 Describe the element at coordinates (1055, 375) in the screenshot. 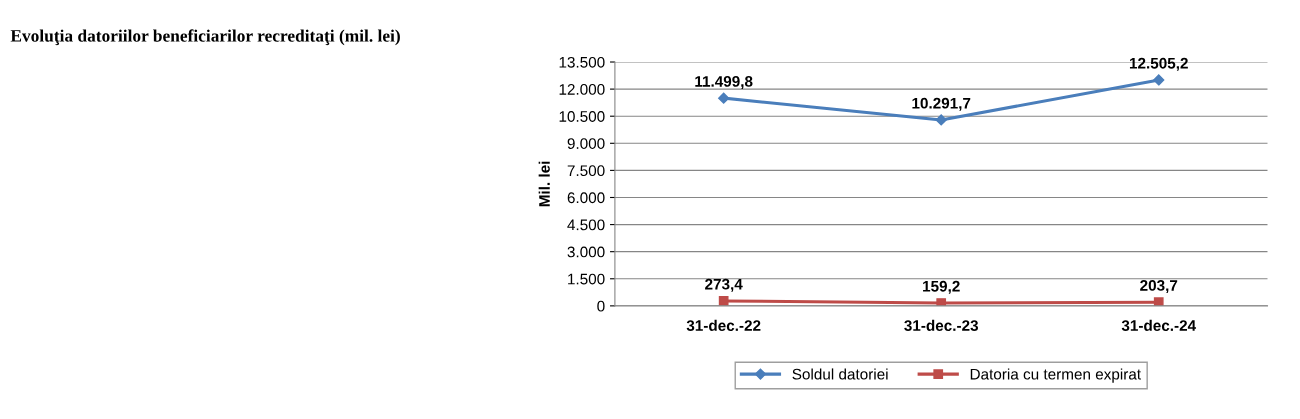

I see `legend-label: Datoria cu termen expirat` at that location.